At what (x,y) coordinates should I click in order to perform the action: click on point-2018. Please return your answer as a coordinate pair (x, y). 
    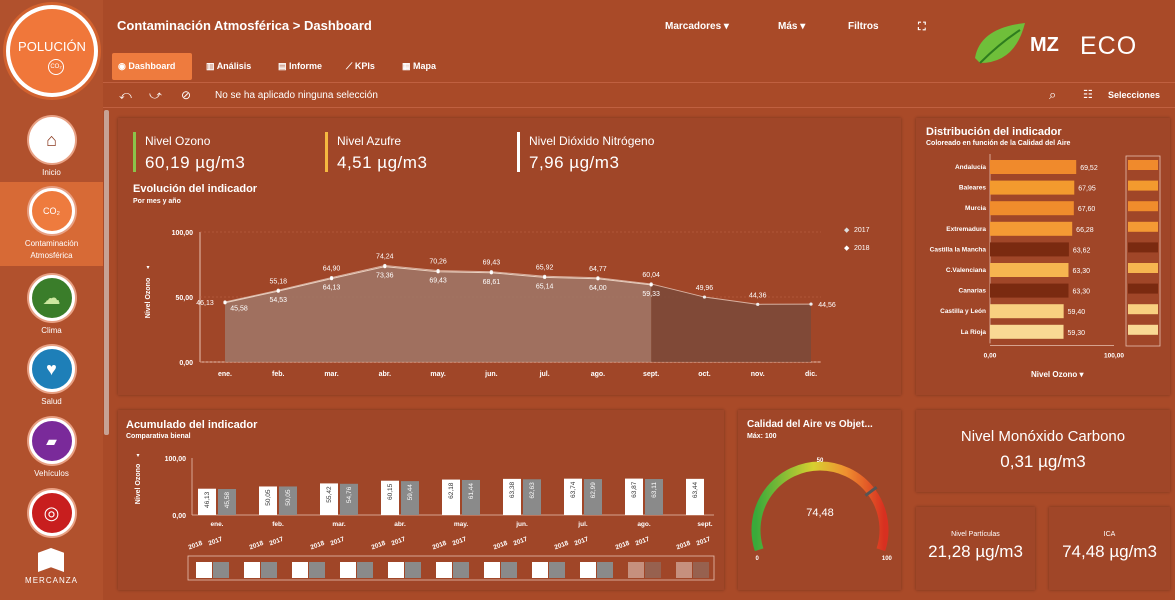
    Looking at the image, I should click on (225, 303).